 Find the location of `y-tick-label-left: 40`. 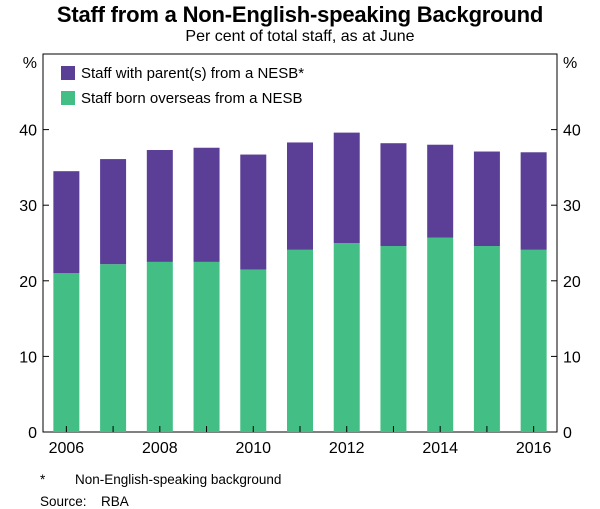

y-tick-label-left: 40 is located at coordinates (28, 131).